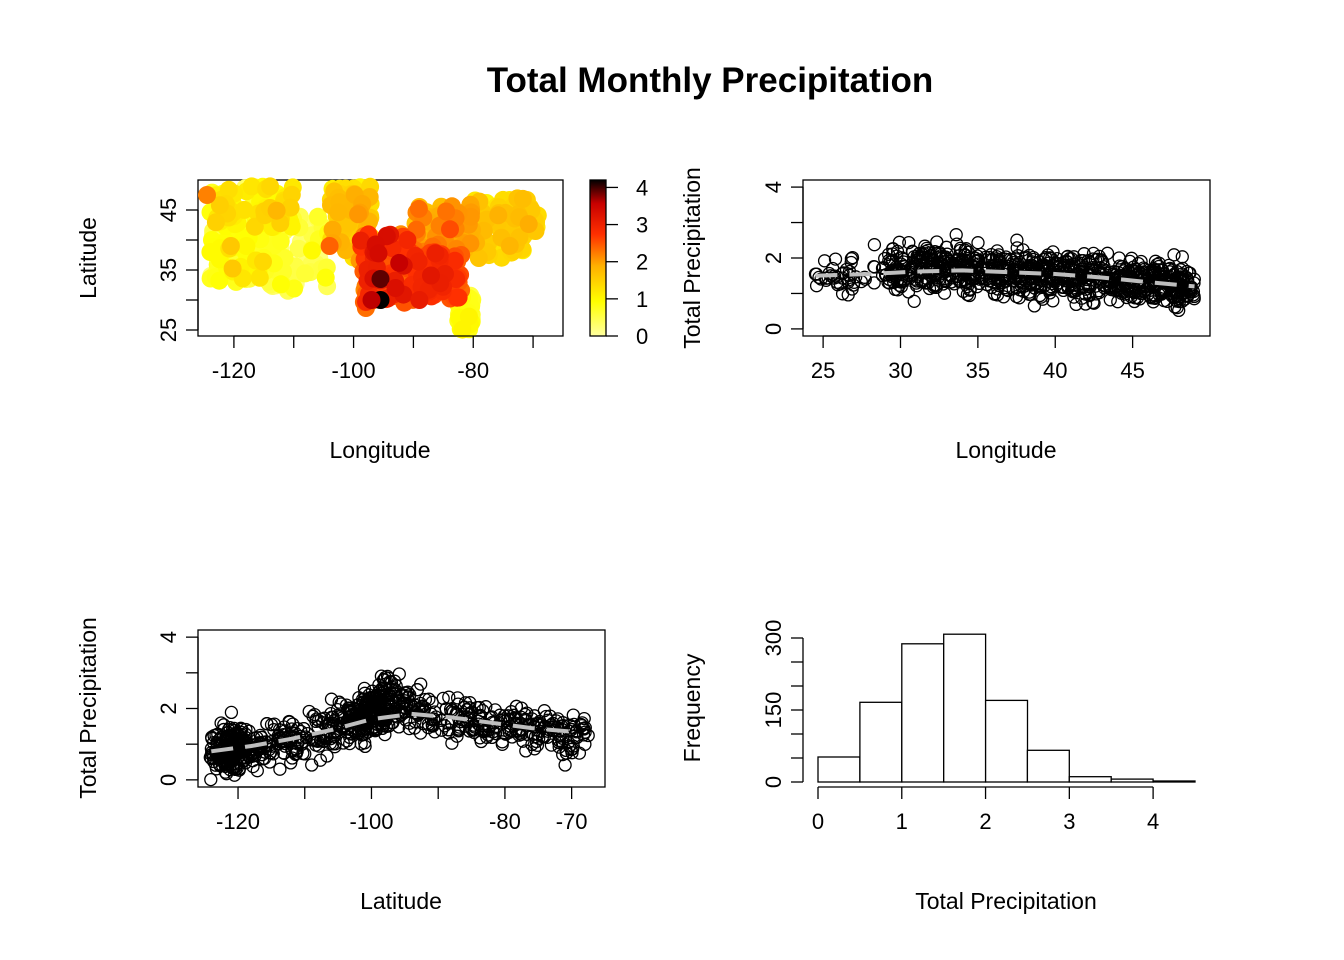 This screenshot has height=960, width=1344. What do you see at coordinates (1055, 370) in the screenshot?
I see `panel2-x-tick-label: 40` at bounding box center [1055, 370].